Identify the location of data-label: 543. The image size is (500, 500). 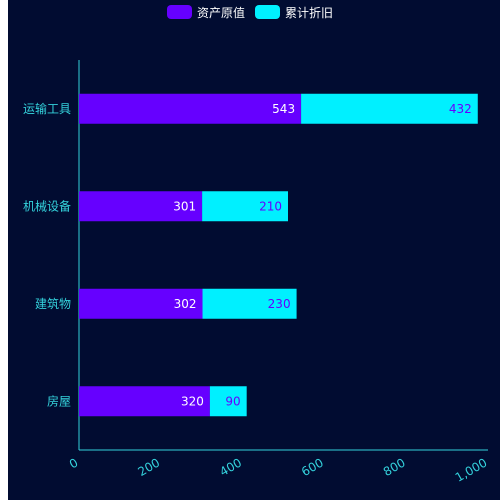
(283, 109).